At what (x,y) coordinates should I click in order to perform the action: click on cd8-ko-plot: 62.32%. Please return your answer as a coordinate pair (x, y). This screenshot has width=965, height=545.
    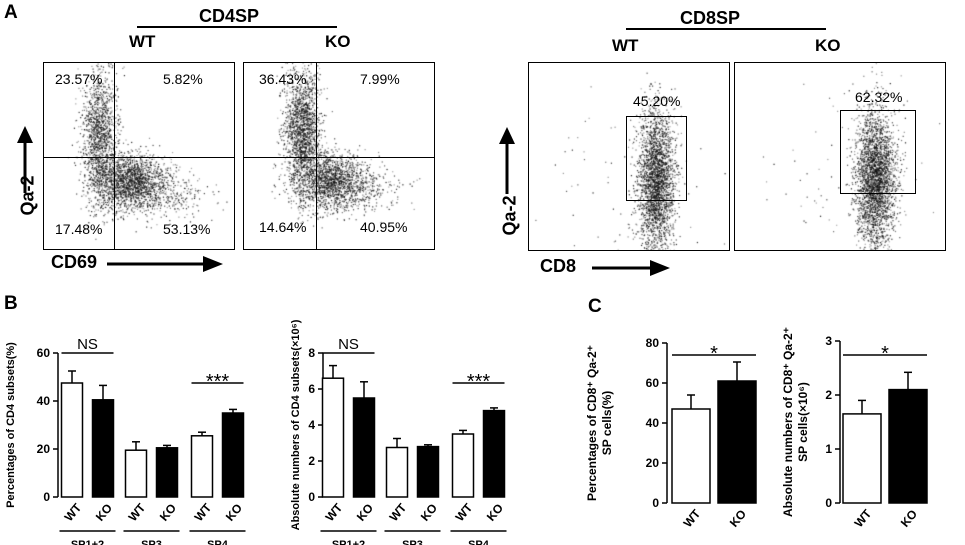
    Looking at the image, I should click on (840, 156).